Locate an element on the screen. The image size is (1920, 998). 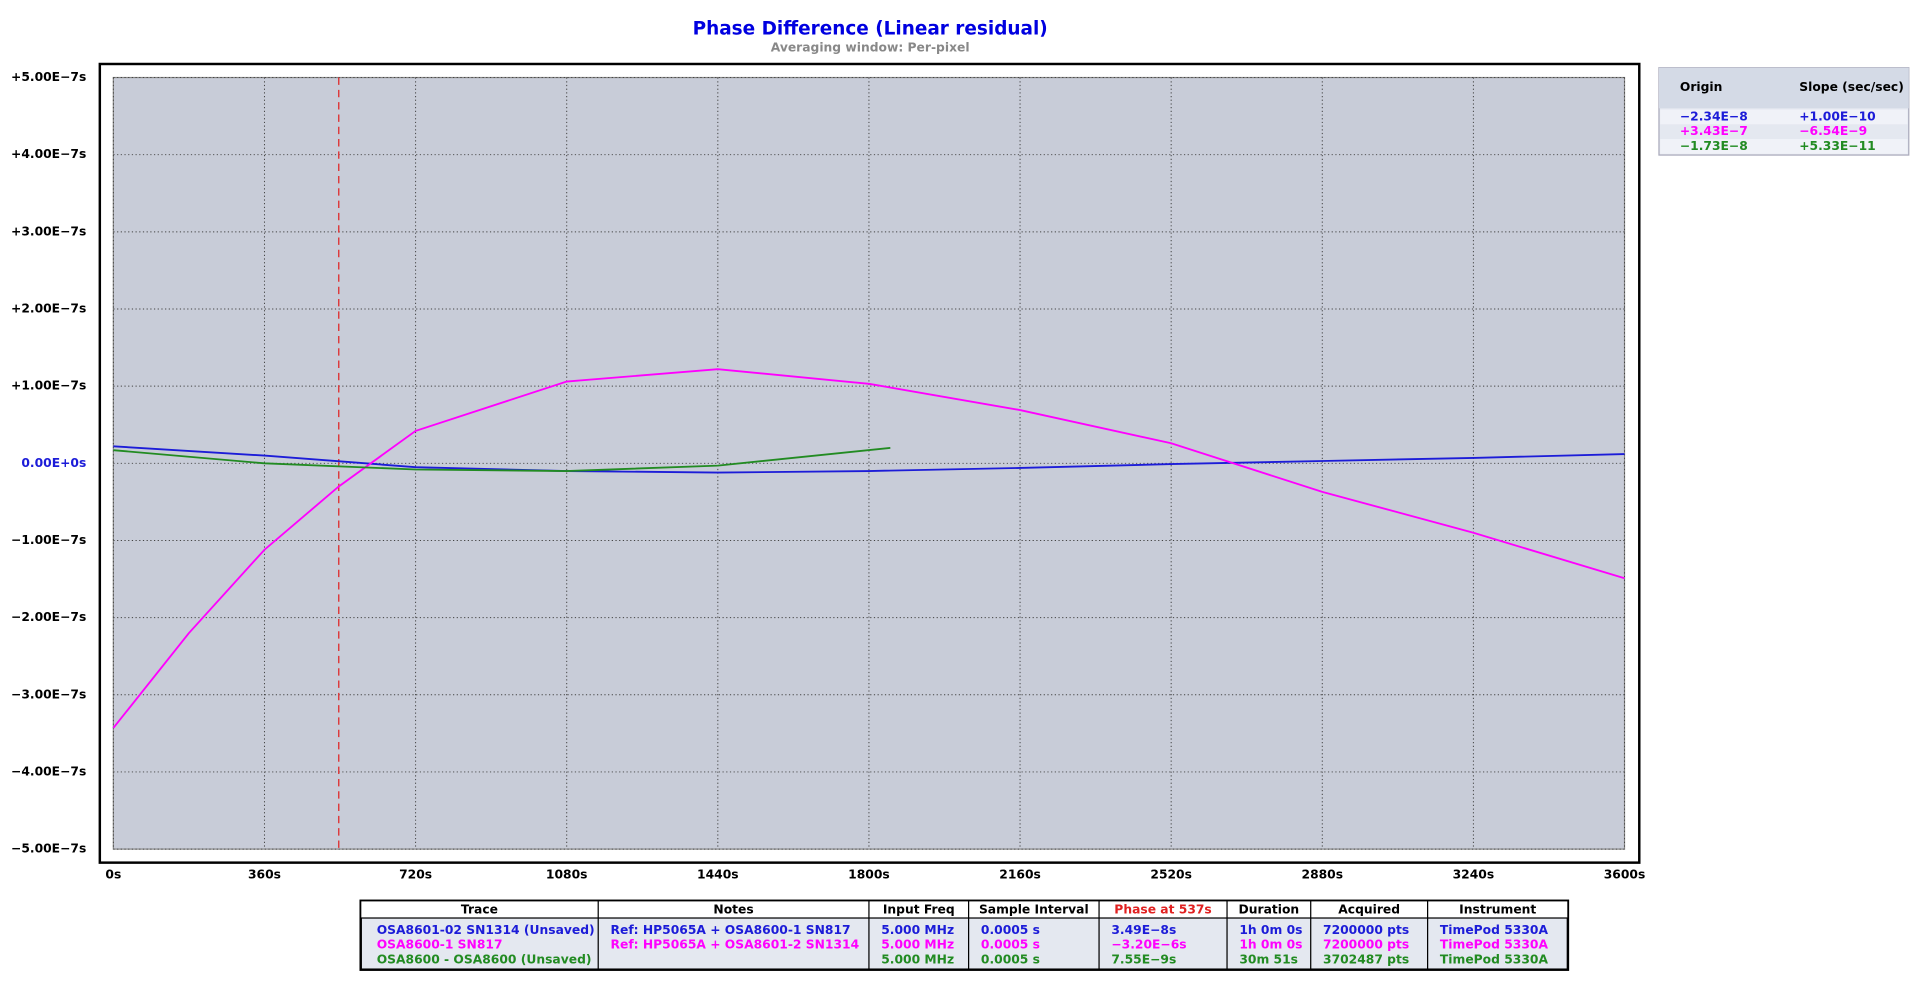
y-tick-label: −1.00E−7s is located at coordinates (48, 540).